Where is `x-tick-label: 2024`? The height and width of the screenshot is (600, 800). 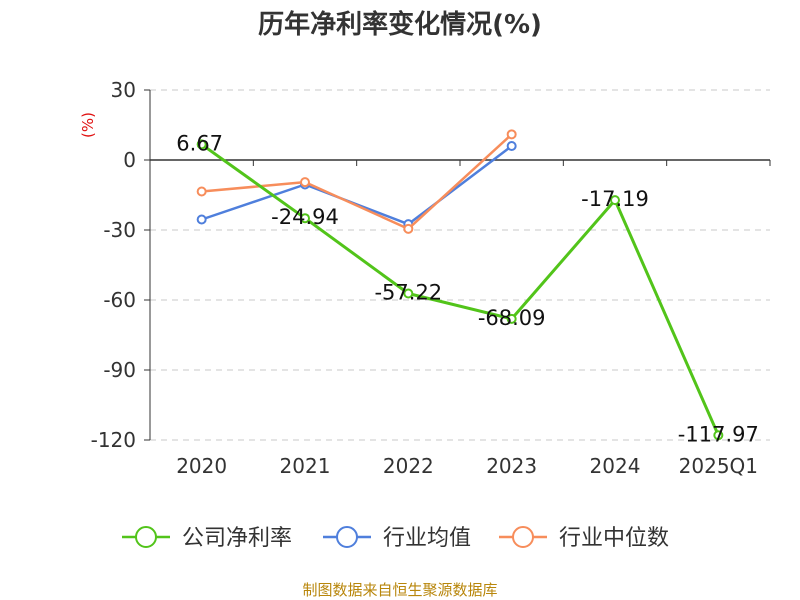 x-tick-label: 2024 is located at coordinates (615, 466).